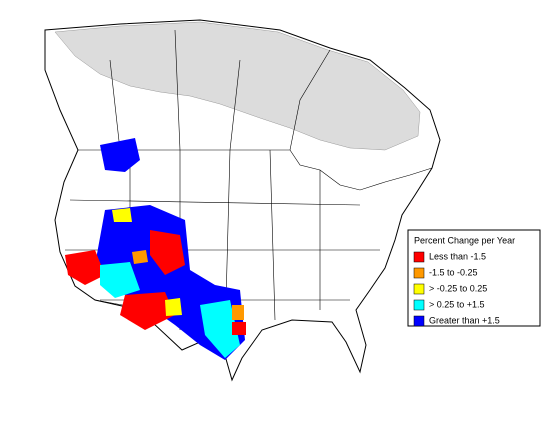 This screenshot has height=423, width=547. Describe the element at coordinates (464, 320) in the screenshot. I see `legend-label: Greater than +1.5` at that location.